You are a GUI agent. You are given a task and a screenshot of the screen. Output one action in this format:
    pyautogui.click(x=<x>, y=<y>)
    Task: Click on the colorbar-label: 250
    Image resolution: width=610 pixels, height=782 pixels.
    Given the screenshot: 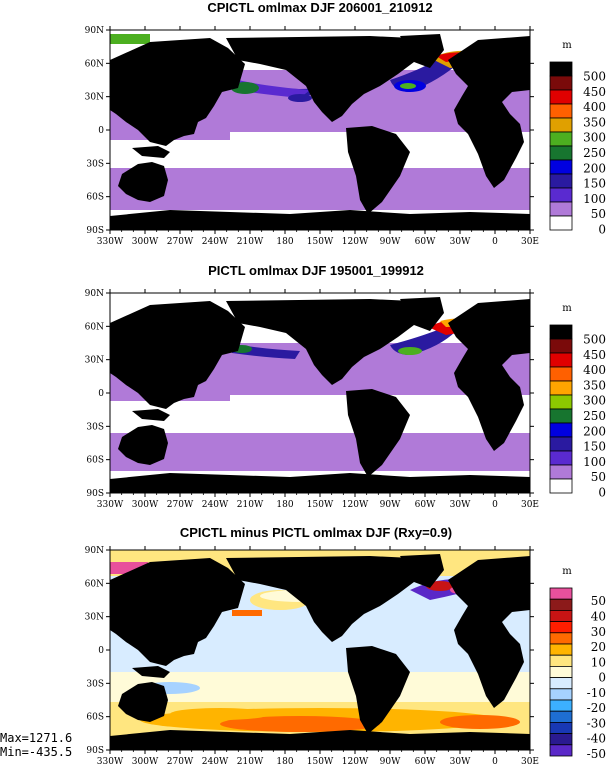 What is the action you would take?
    pyautogui.click(x=594, y=416)
    